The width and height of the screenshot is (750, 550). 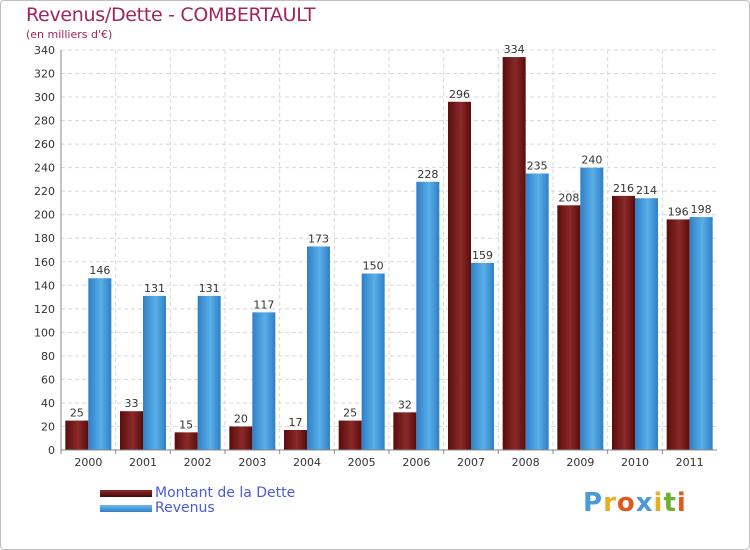 What do you see at coordinates (471, 462) in the screenshot?
I see `x-tick-label: 2007` at bounding box center [471, 462].